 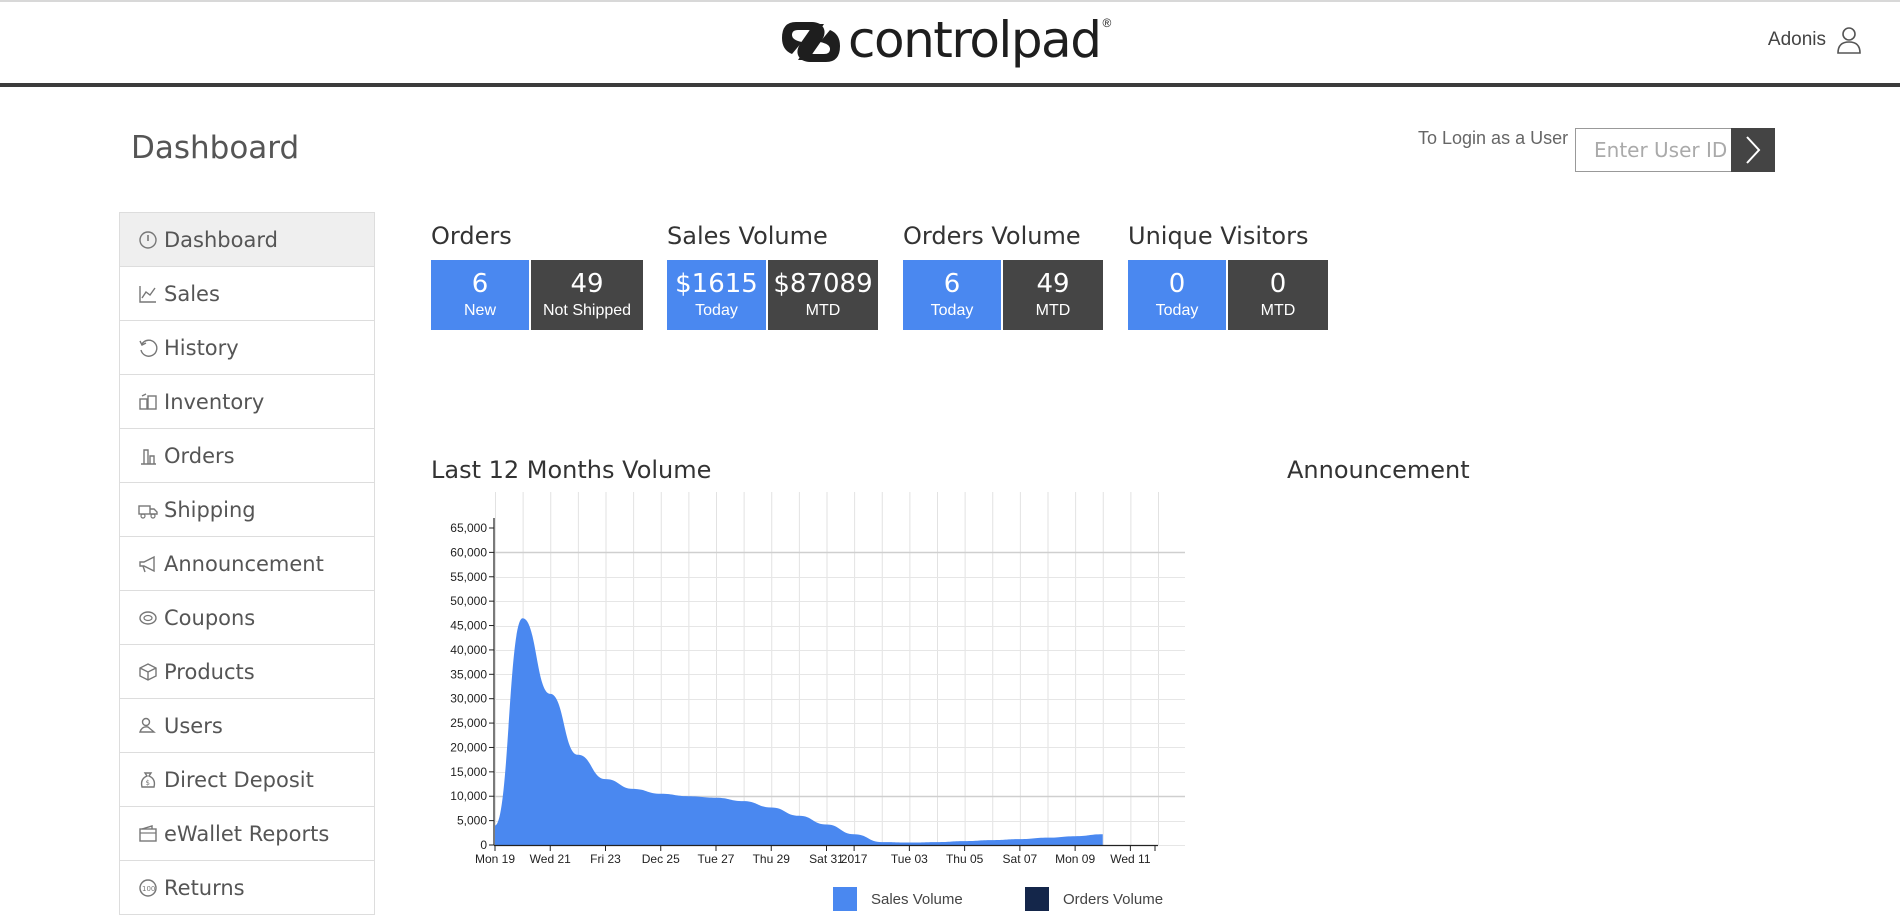 I want to click on stat-value: 6, so click(x=952, y=284).